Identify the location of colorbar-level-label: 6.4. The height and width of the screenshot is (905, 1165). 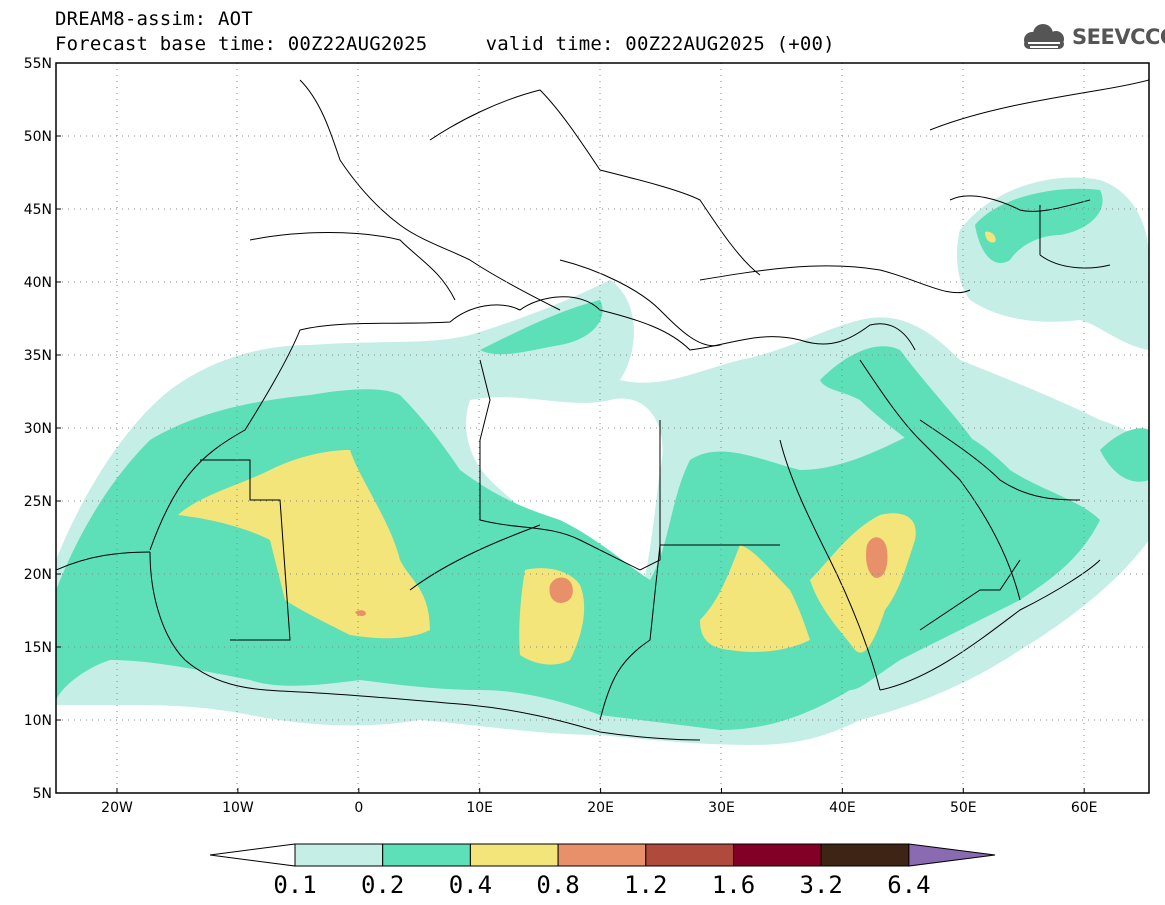
(908, 885).